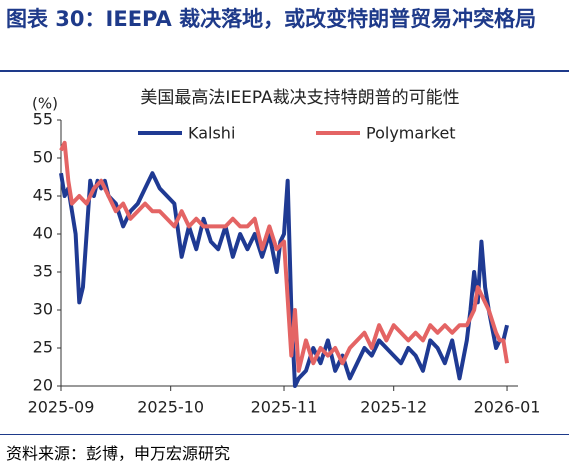  I want to click on y-tick-label: 55, so click(43, 119).